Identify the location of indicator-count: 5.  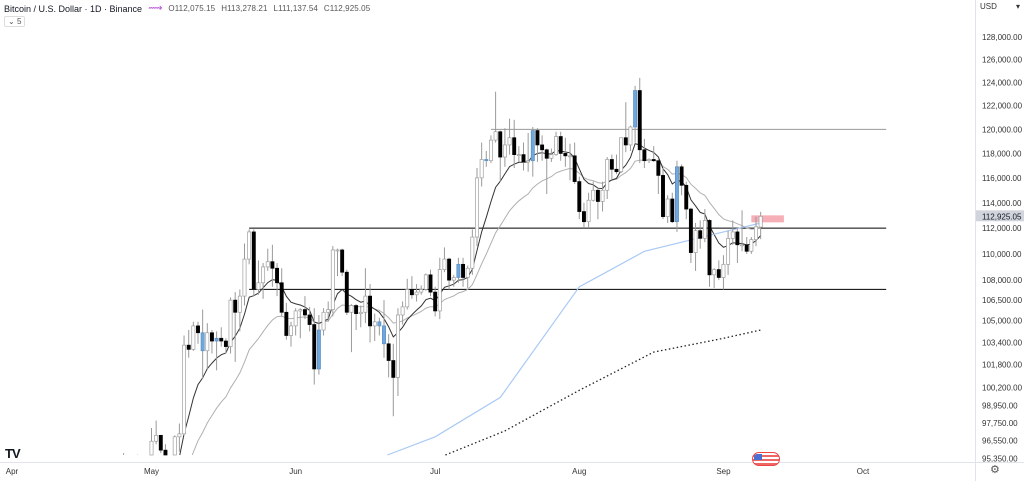
(19, 21).